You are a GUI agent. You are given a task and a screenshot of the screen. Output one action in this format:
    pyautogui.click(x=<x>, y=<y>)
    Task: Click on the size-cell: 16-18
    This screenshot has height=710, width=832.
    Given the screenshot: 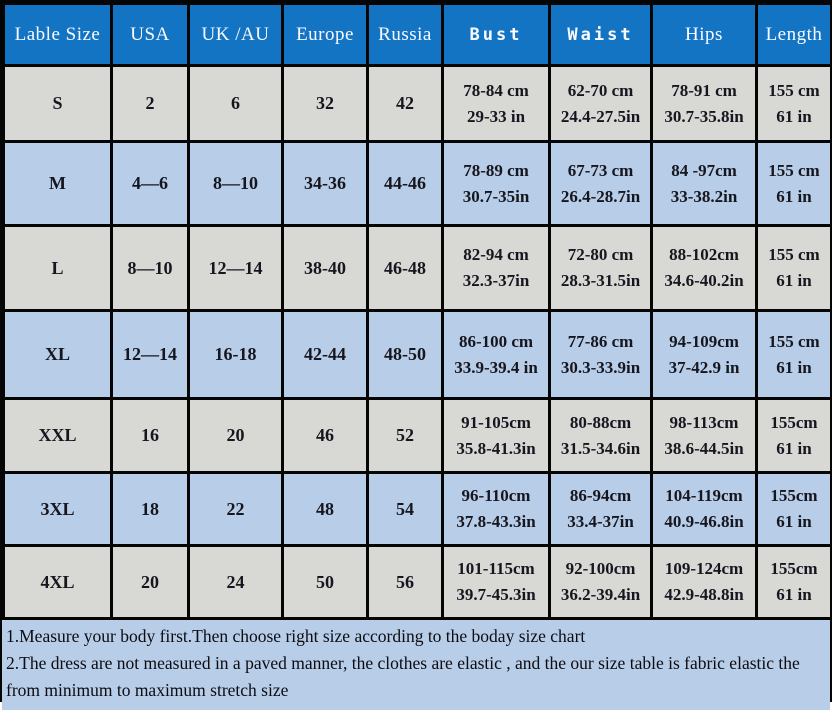 What is the action you would take?
    pyautogui.click(x=235, y=354)
    